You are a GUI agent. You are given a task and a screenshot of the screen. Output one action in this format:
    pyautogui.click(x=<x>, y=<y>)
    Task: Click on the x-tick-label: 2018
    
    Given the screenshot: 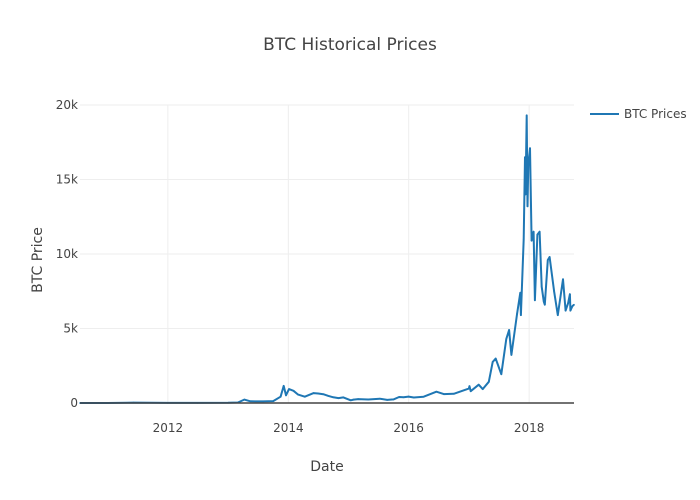 What is the action you would take?
    pyautogui.click(x=529, y=428)
    